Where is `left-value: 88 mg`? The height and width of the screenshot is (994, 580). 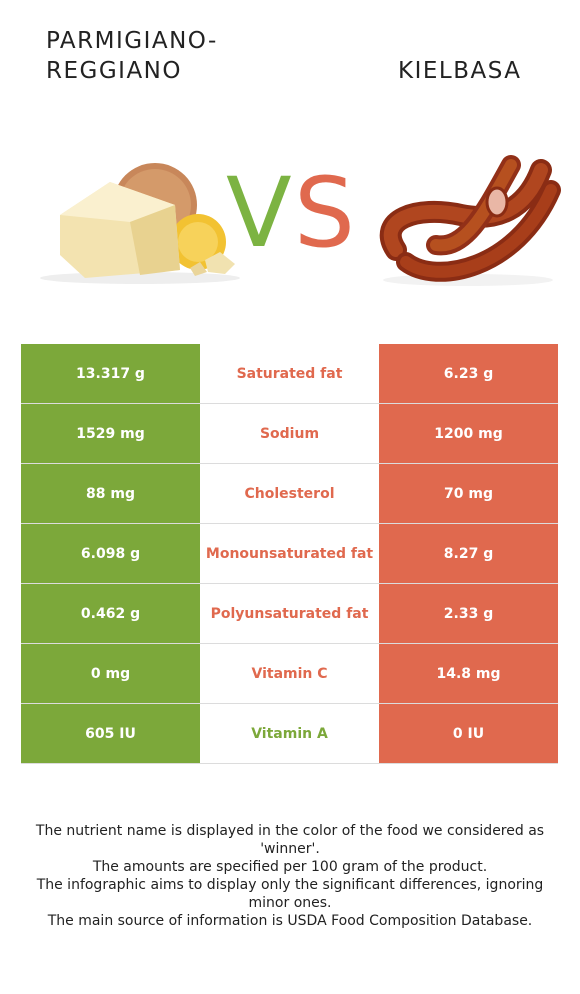 left-value: 88 mg is located at coordinates (110, 493).